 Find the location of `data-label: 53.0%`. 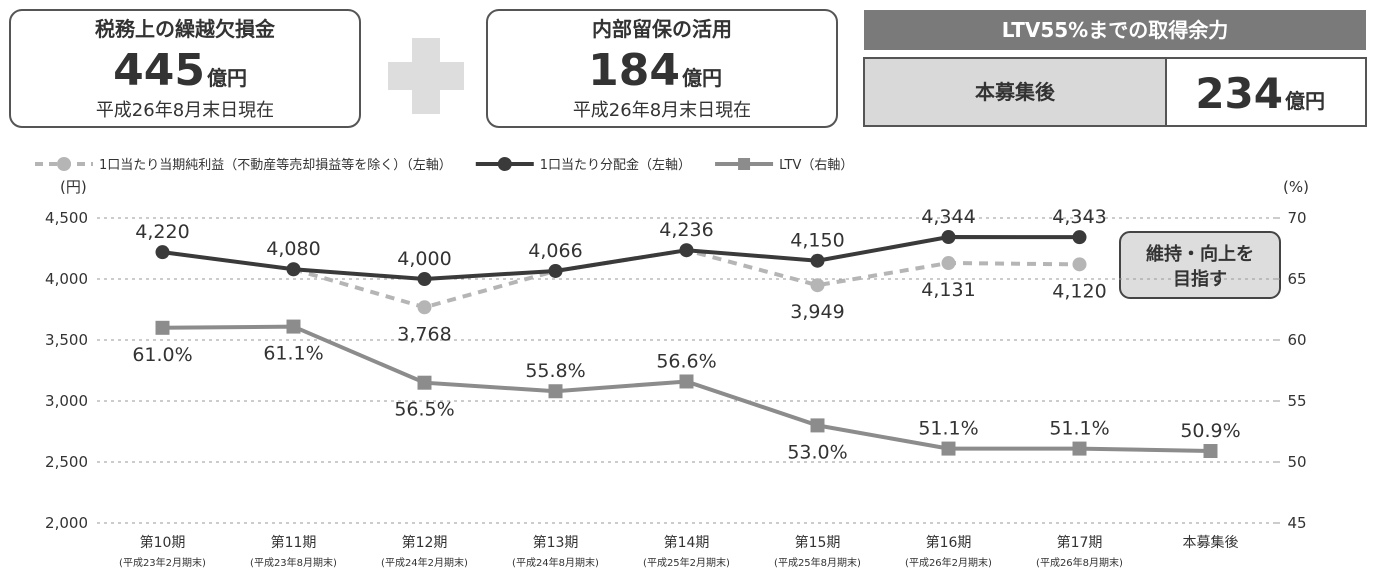

data-label: 53.0% is located at coordinates (817, 452).